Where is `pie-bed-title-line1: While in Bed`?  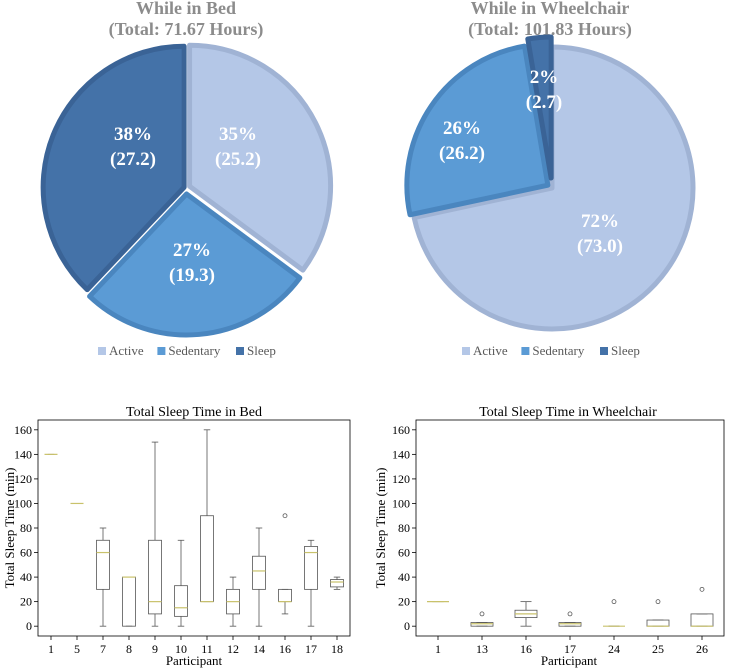 pie-bed-title-line1: While in Bed is located at coordinates (186, 9).